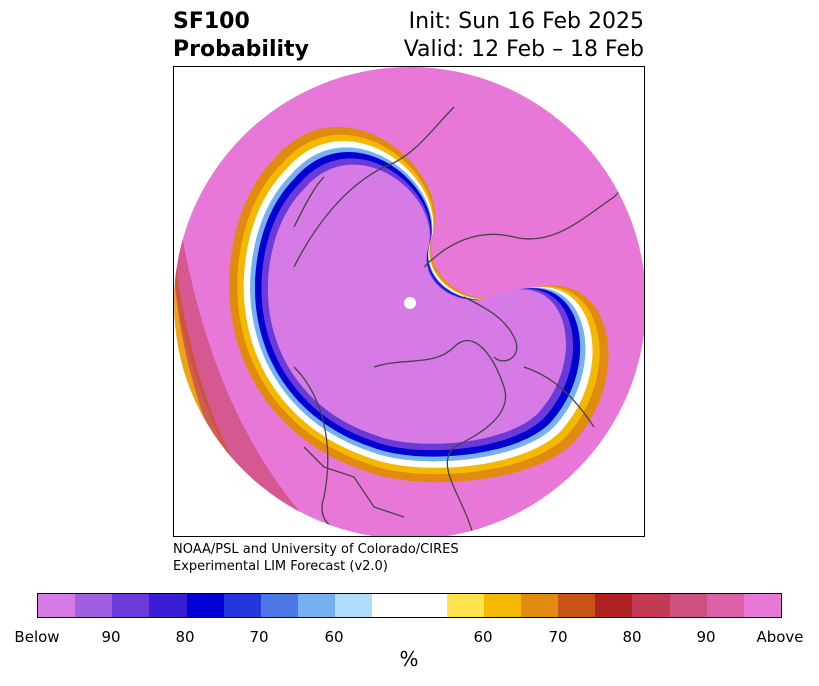  Describe the element at coordinates (241, 49) in the screenshot. I see `product-name: Probability` at that location.